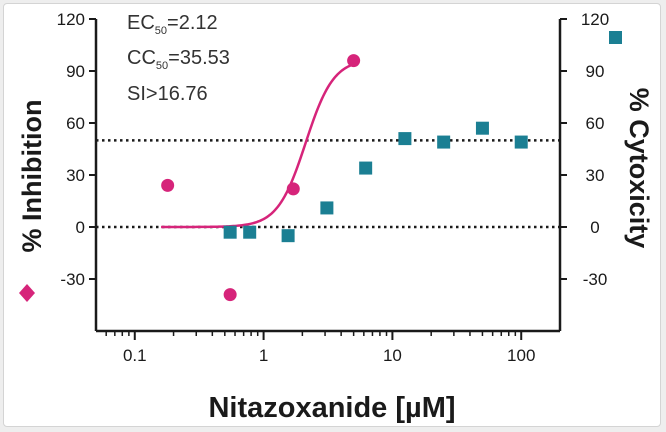 The width and height of the screenshot is (666, 432). Describe the element at coordinates (32, 176) in the screenshot. I see `y-axis-left-title: % Inhibition` at that location.